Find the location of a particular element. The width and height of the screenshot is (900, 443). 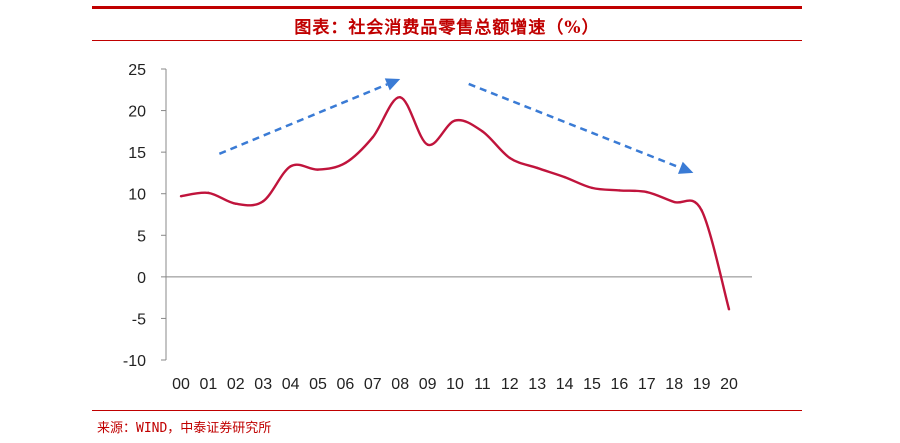

x-tick-label: 01 is located at coordinates (209, 384).